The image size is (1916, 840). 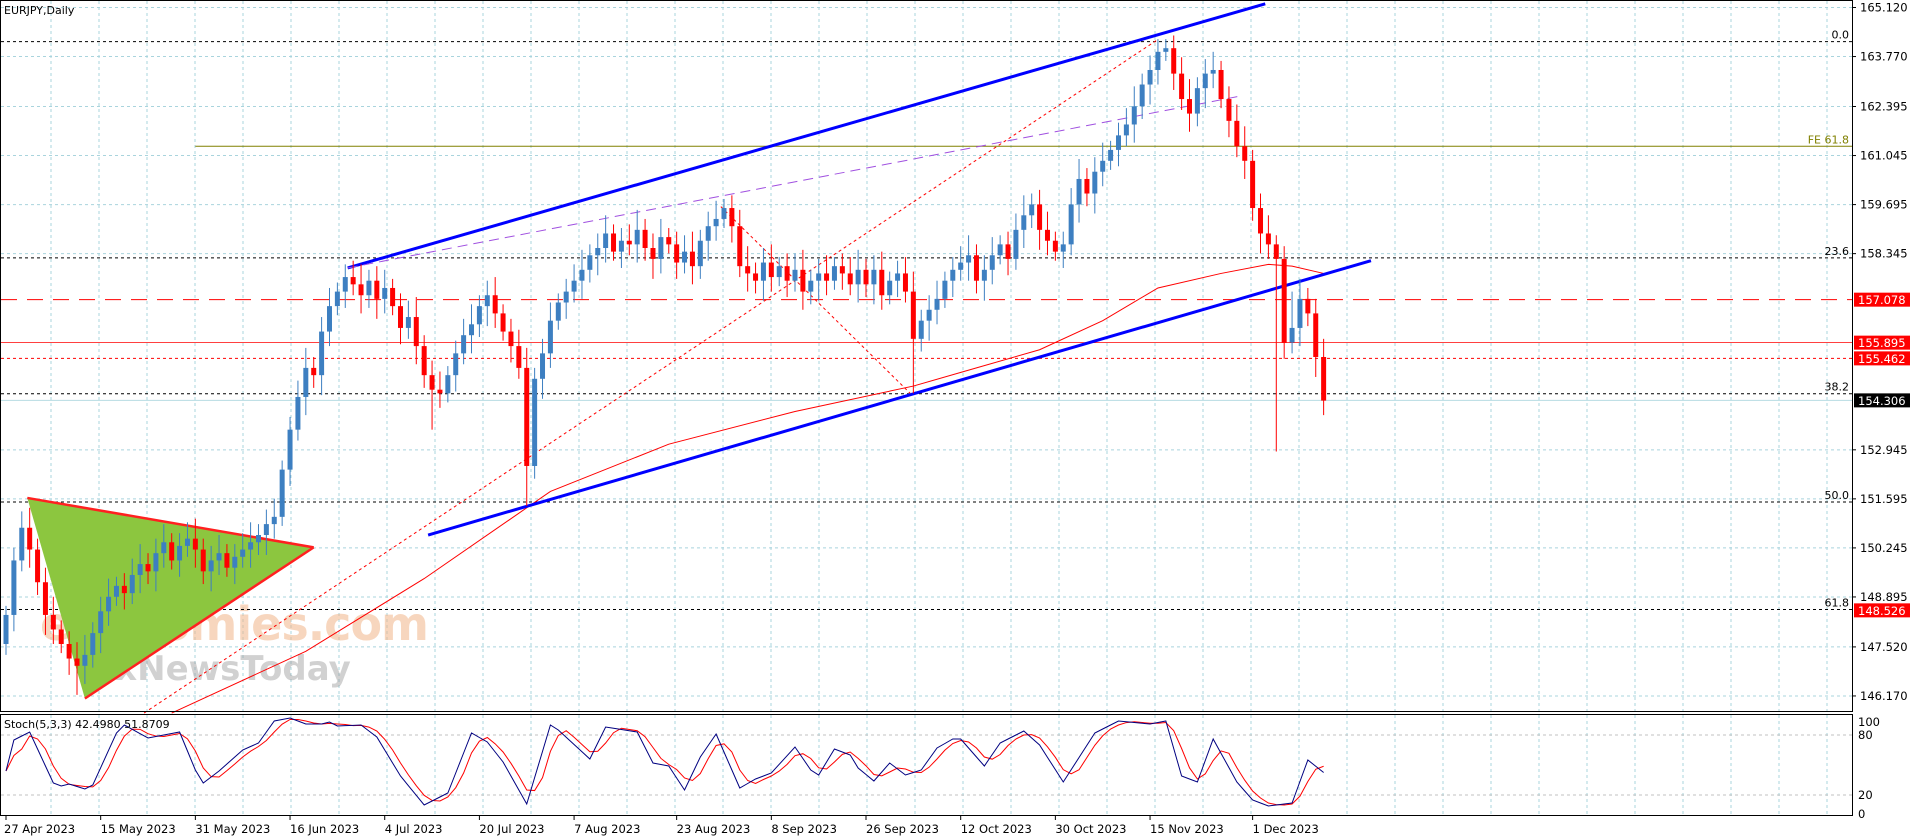 What do you see at coordinates (1861, 814) in the screenshot?
I see `stoch-axis-label: 0` at bounding box center [1861, 814].